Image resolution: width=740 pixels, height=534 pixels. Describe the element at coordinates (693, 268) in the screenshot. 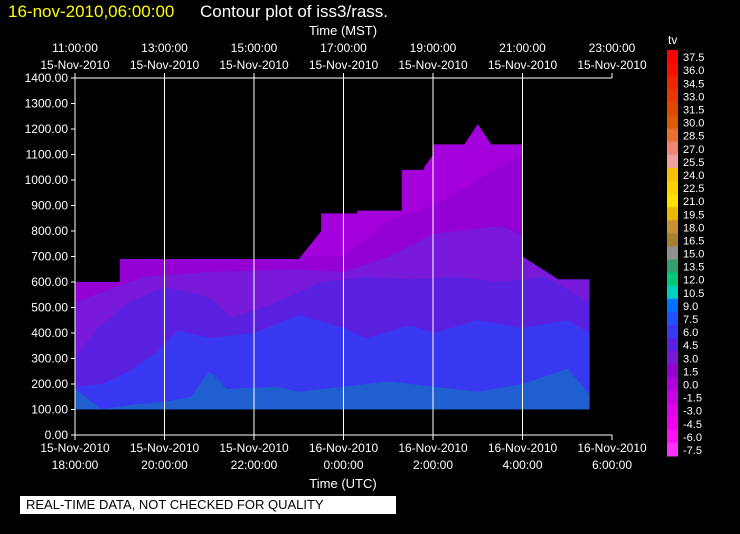

I see `colorbar-level-label: 13.5` at that location.